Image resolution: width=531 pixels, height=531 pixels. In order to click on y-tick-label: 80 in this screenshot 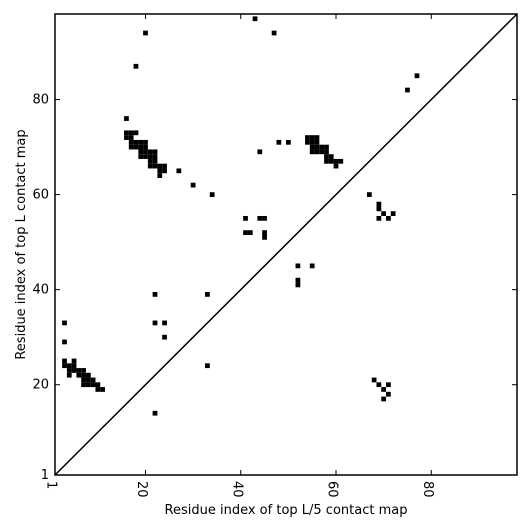, I will do `click(40, 100)`.